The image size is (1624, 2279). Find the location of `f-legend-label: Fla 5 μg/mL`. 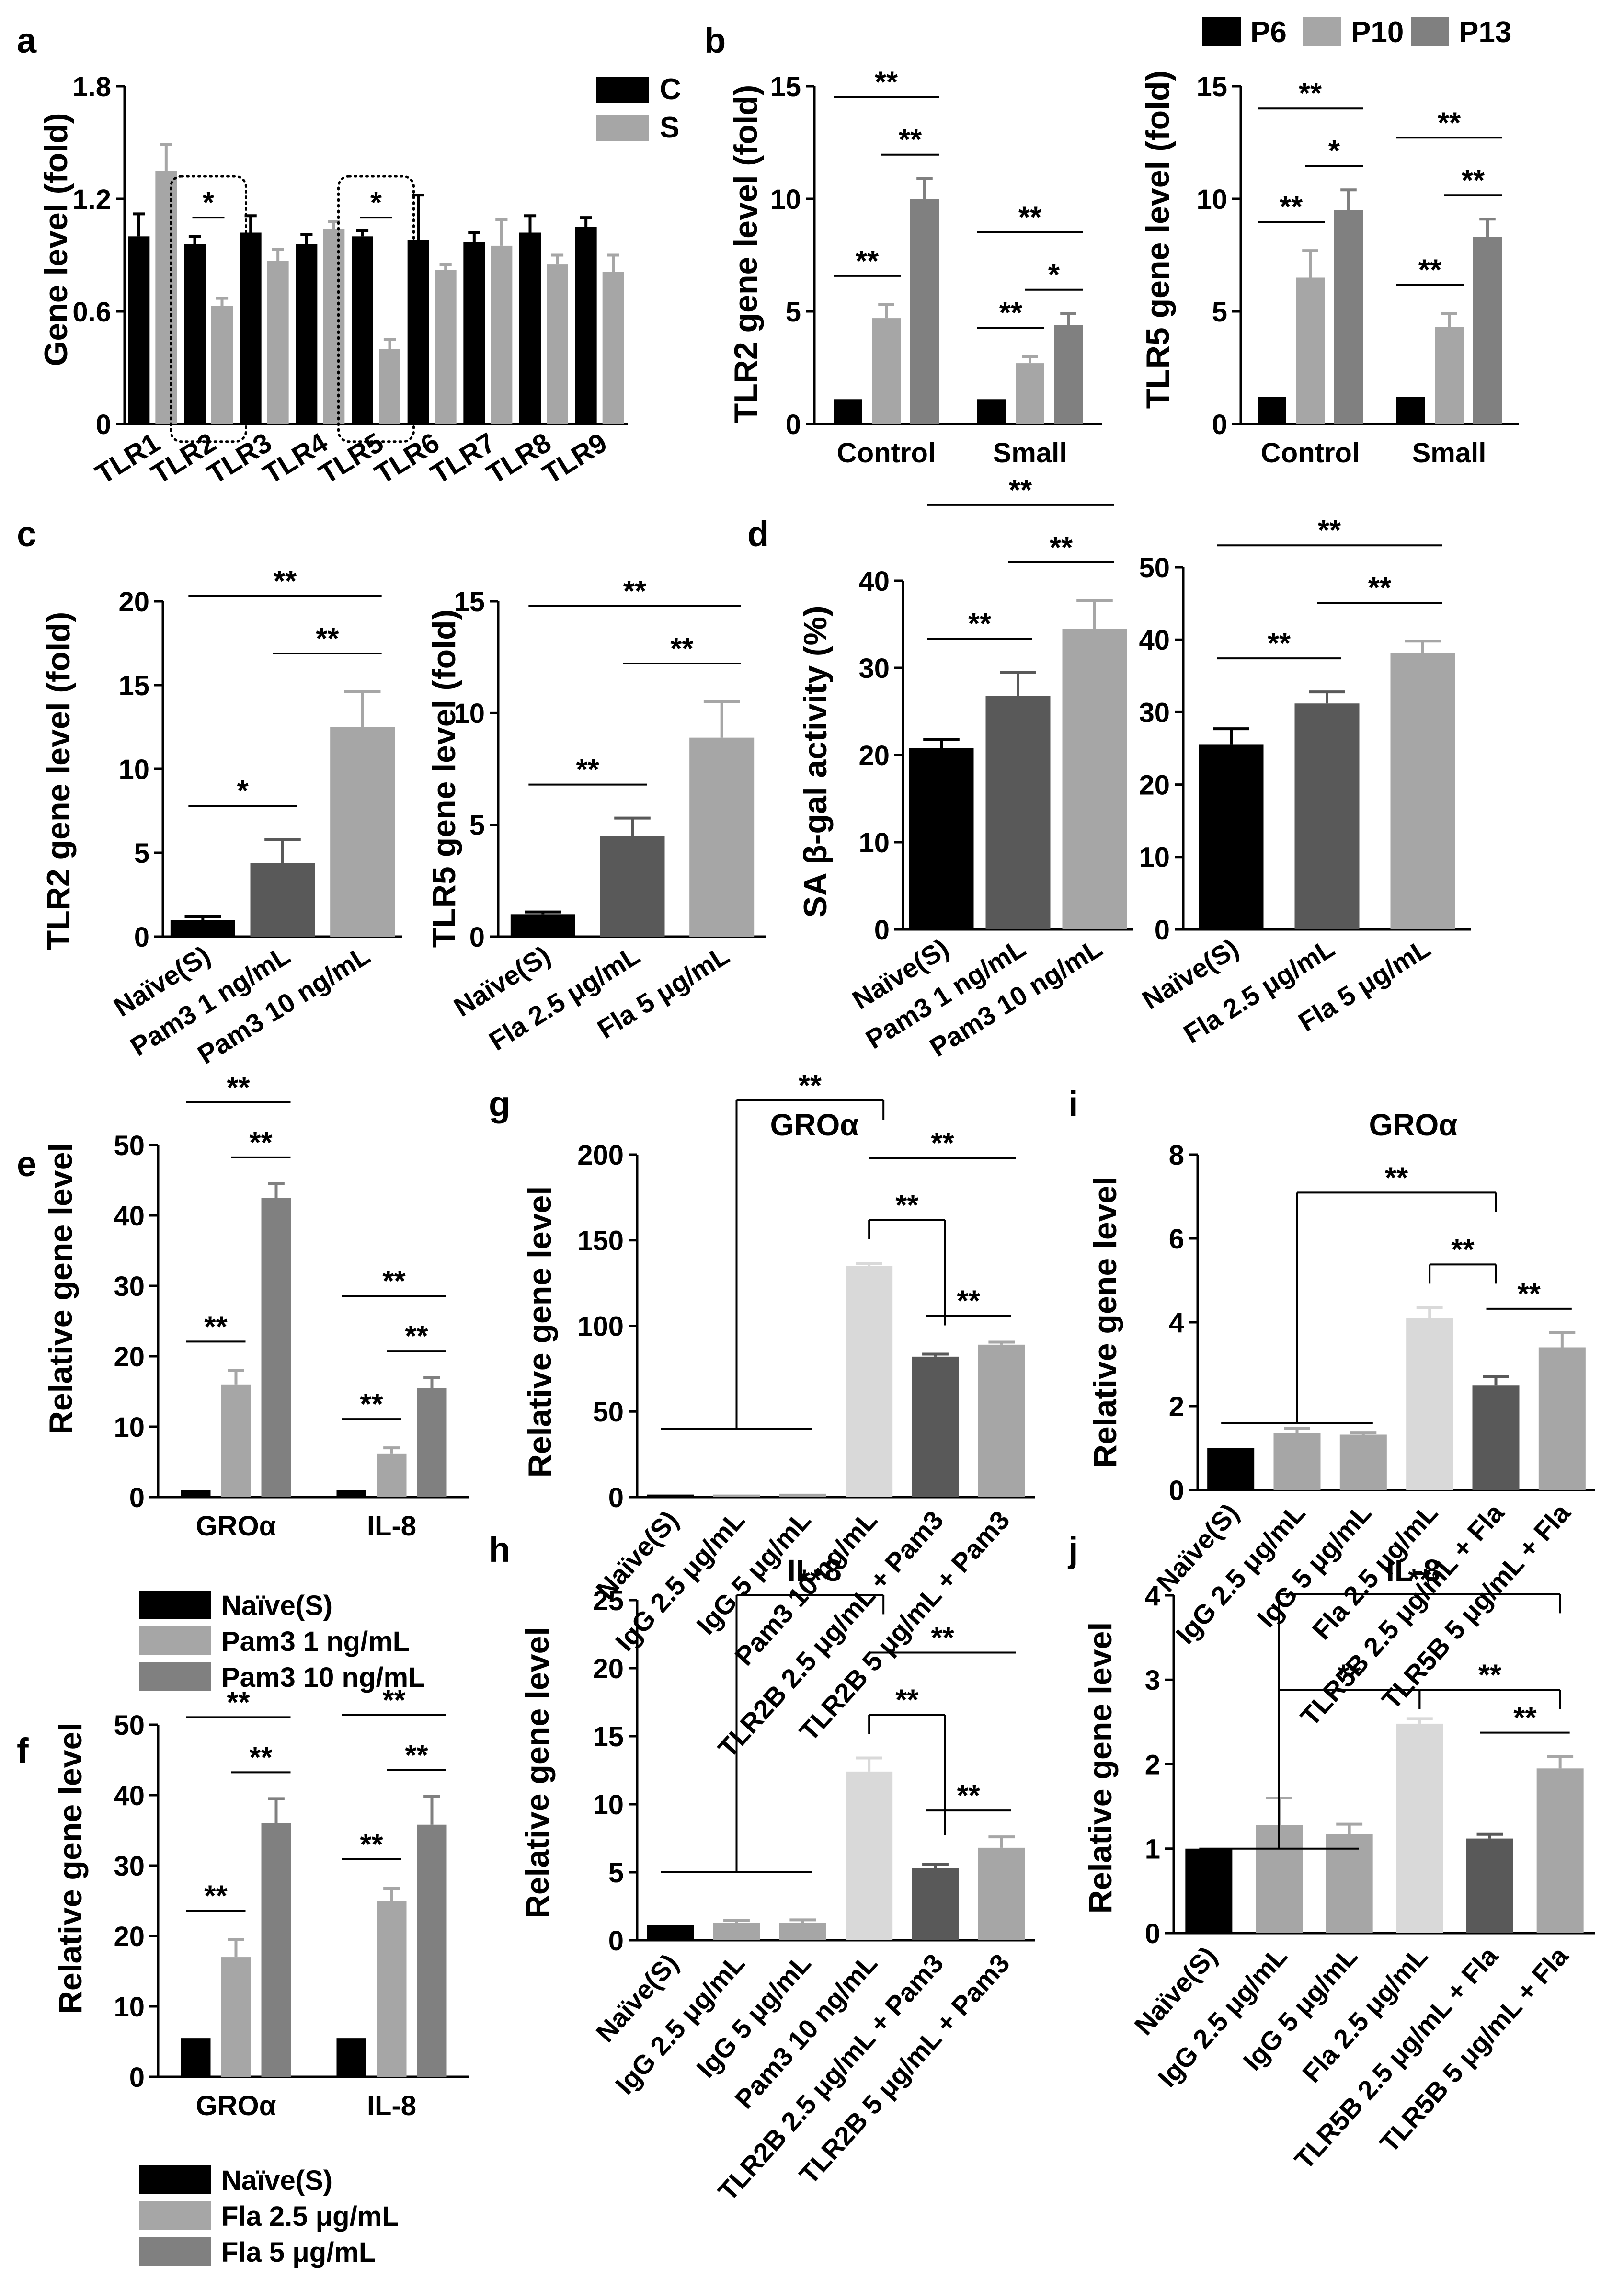

f-legend-label: Fla 5 μg/mL is located at coordinates (298, 2252).